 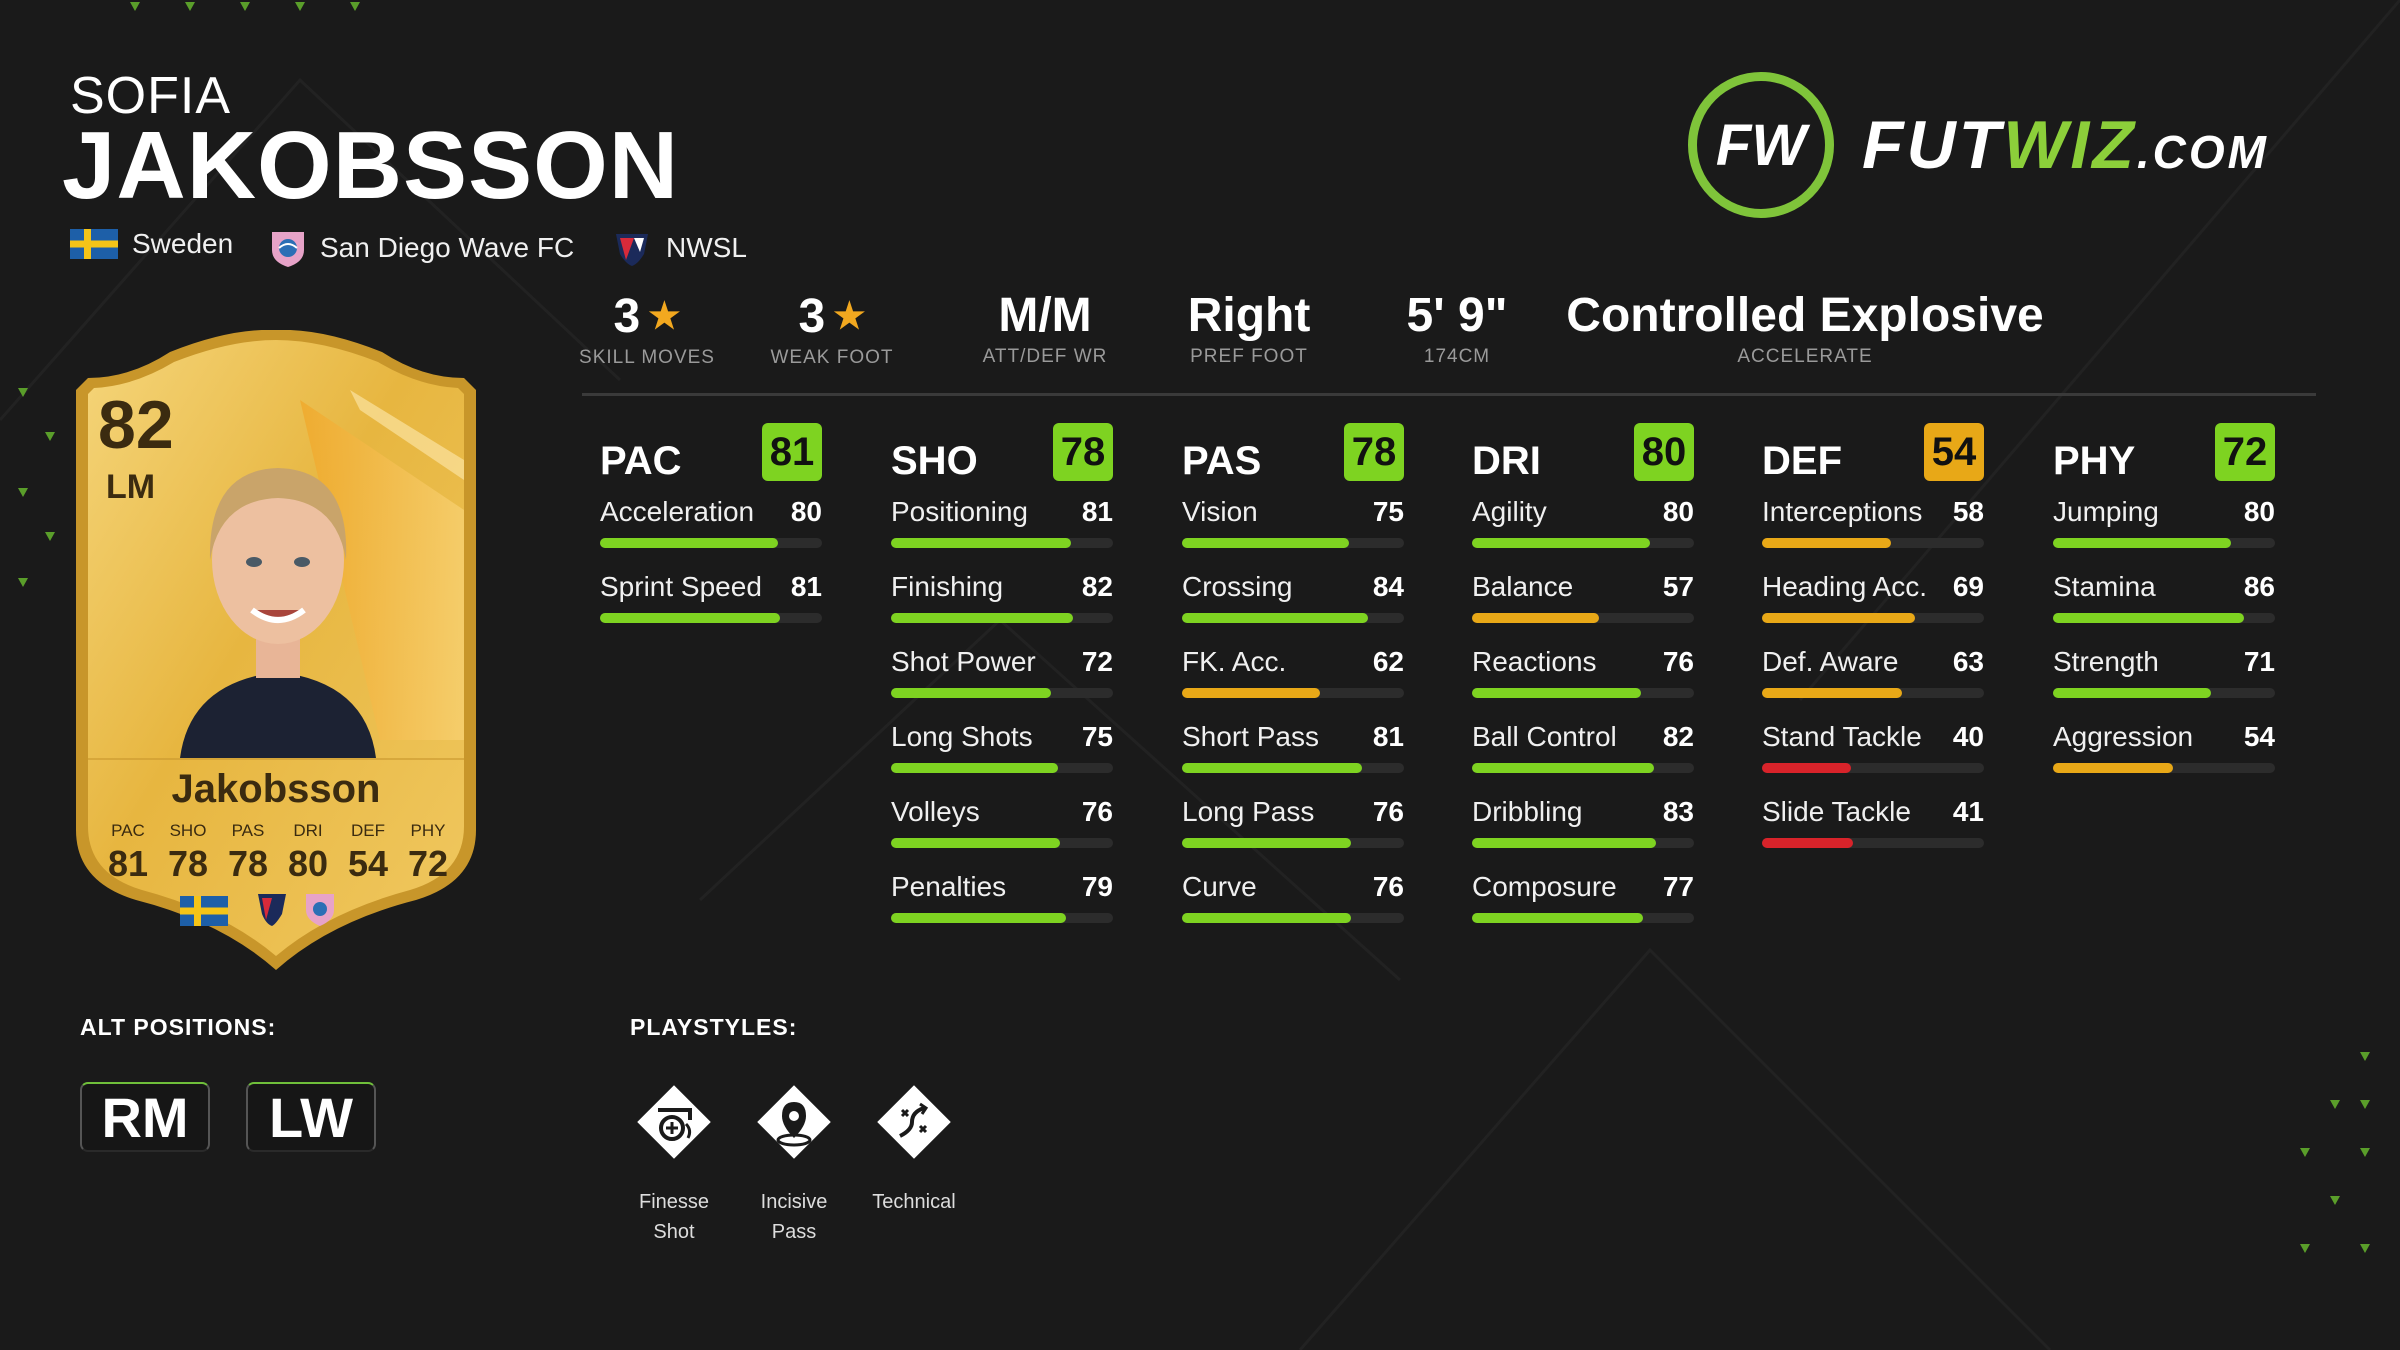 I want to click on stat-row: Strength 71, so click(x=2164, y=683).